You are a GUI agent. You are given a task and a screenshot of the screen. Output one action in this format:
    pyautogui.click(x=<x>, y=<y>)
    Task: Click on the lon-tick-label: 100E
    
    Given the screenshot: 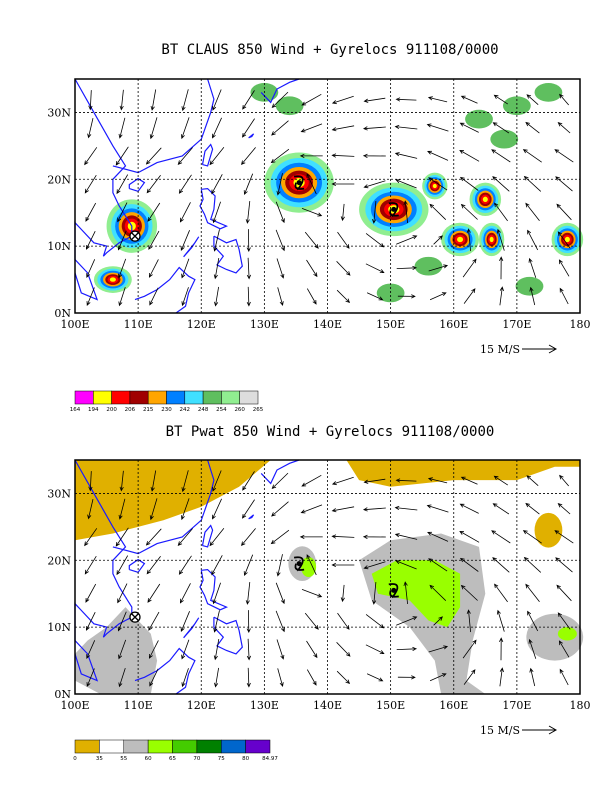 What is the action you would take?
    pyautogui.click(x=74, y=705)
    